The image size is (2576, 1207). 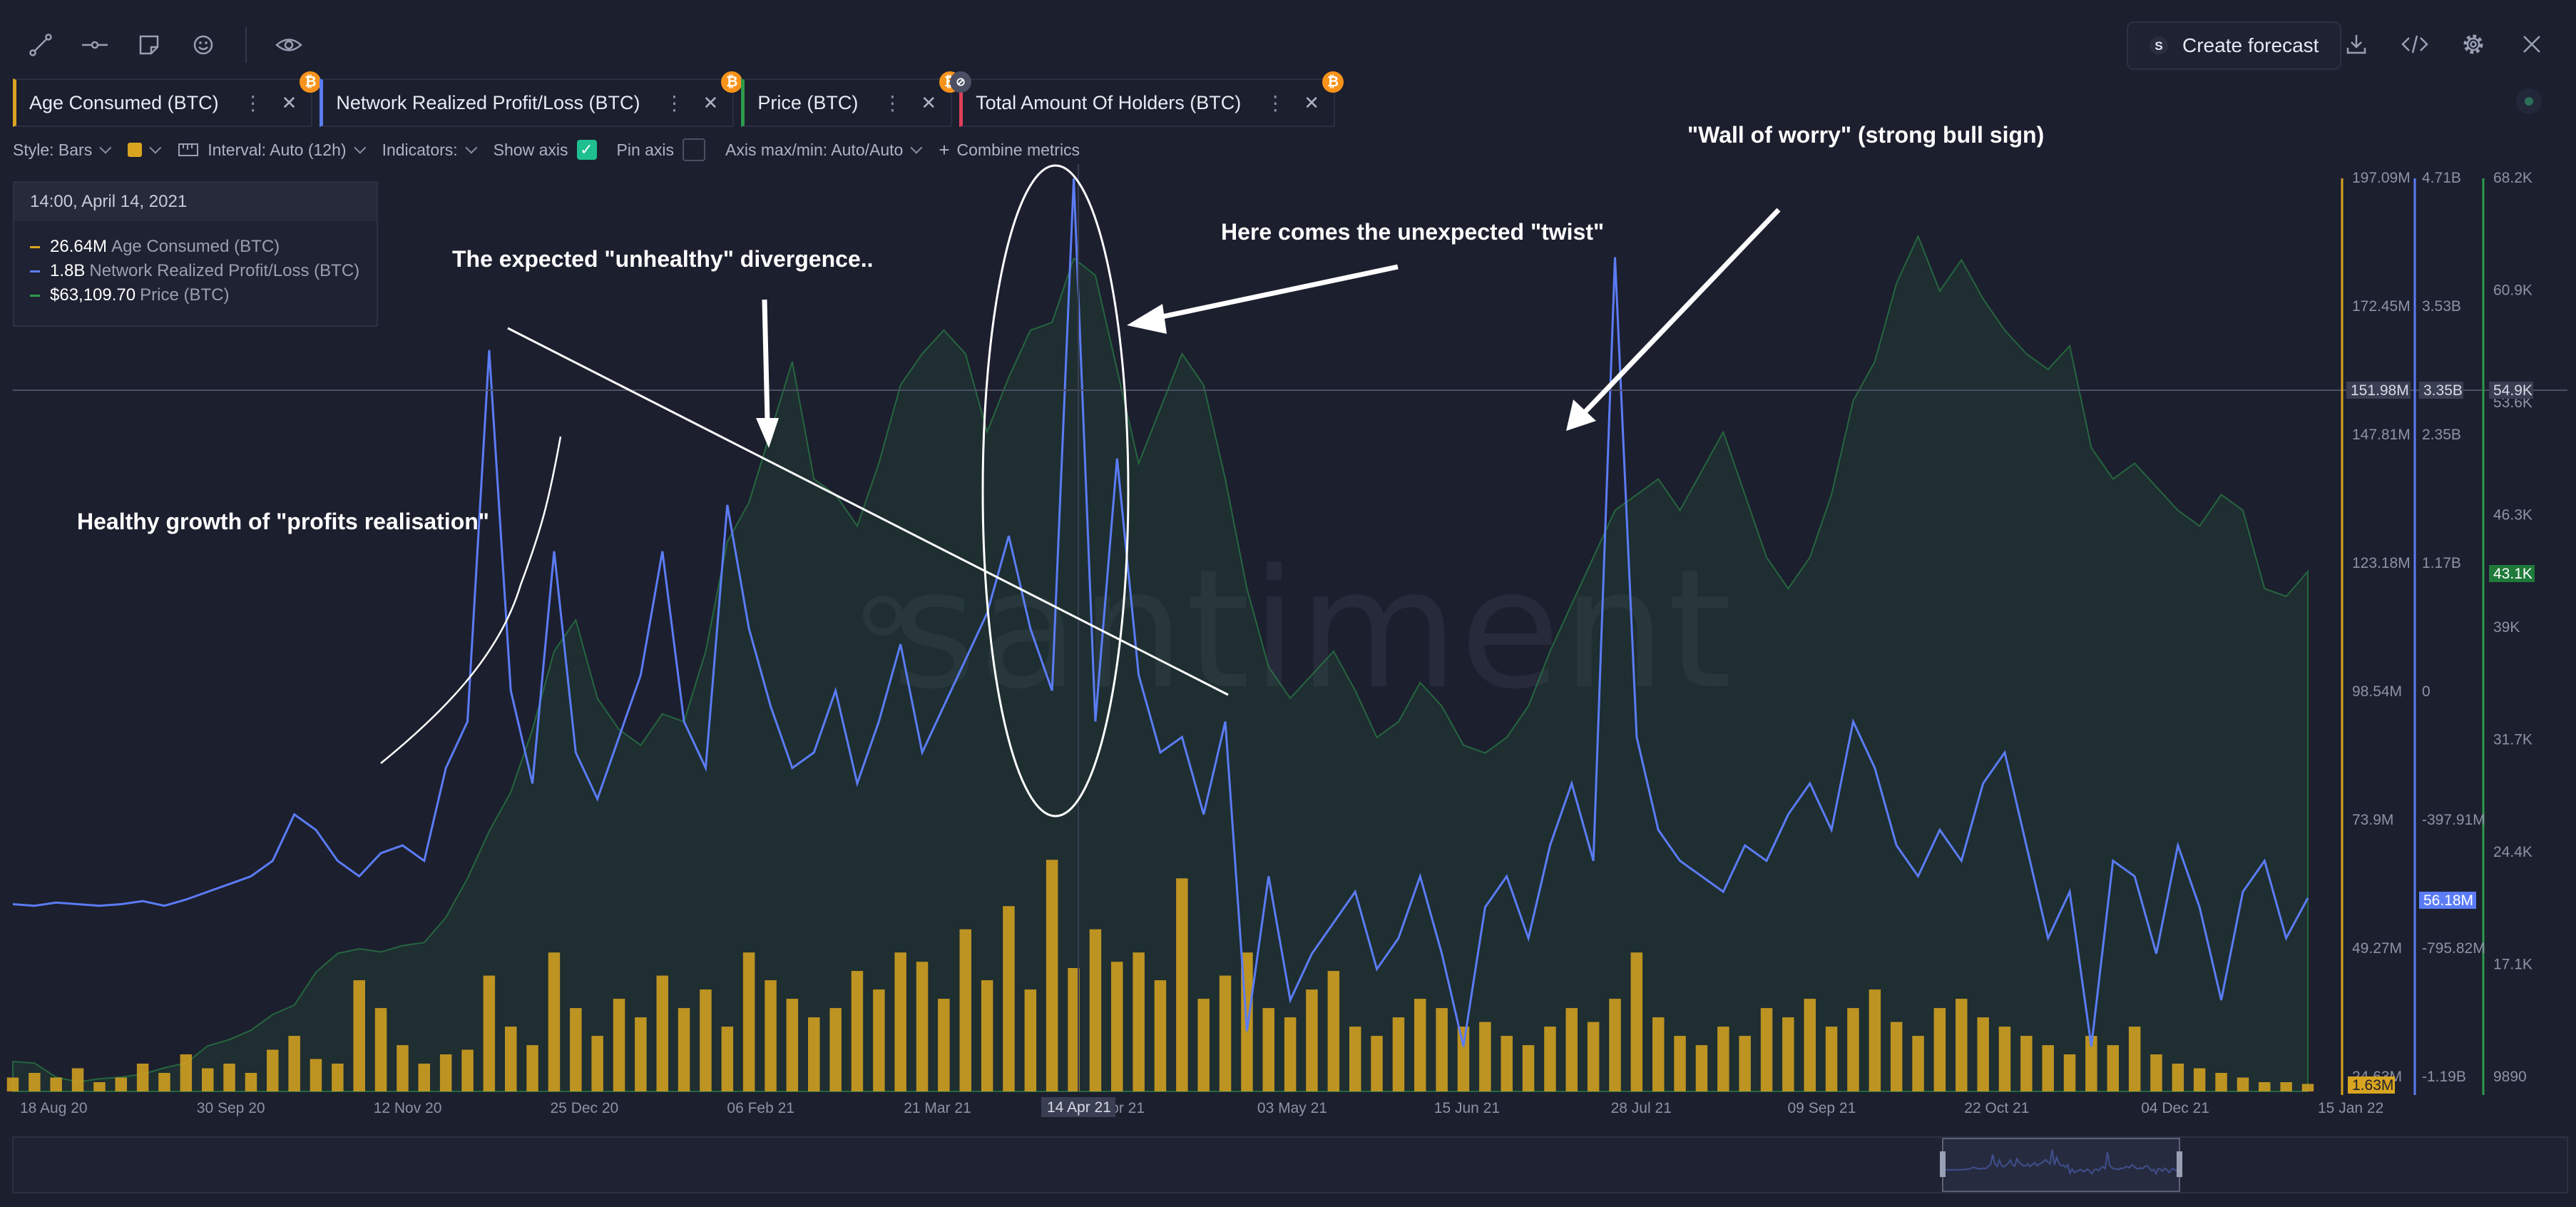 I want to click on drawing-arrow-left, so click(x=1263, y=299).